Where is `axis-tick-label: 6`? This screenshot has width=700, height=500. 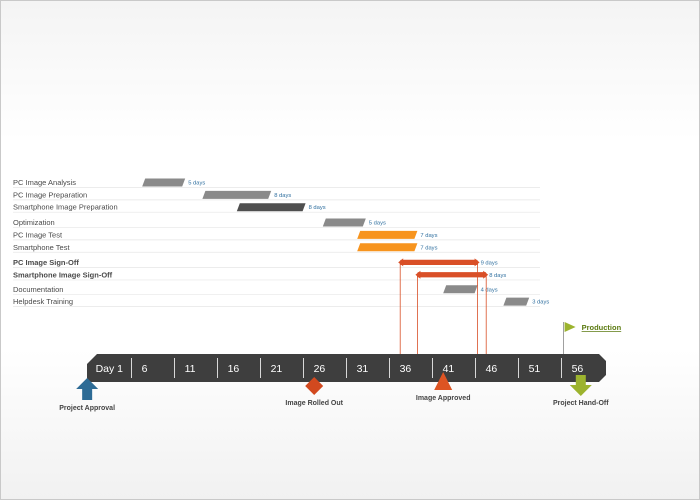
axis-tick-label: 6 is located at coordinates (145, 369).